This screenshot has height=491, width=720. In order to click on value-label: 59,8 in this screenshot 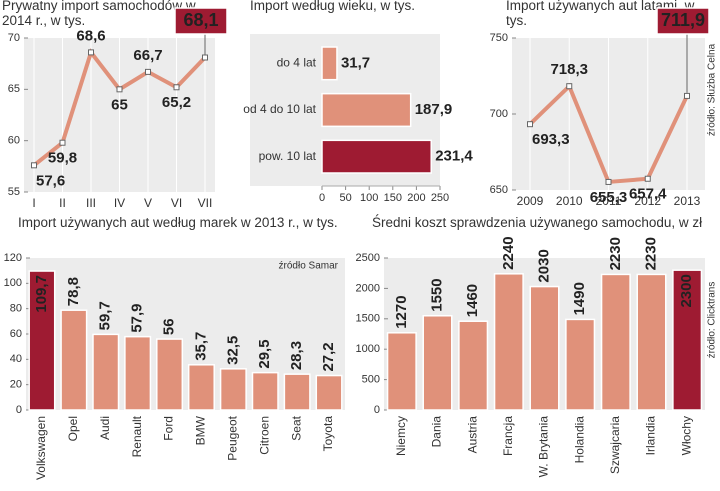, I will do `click(62, 158)`.